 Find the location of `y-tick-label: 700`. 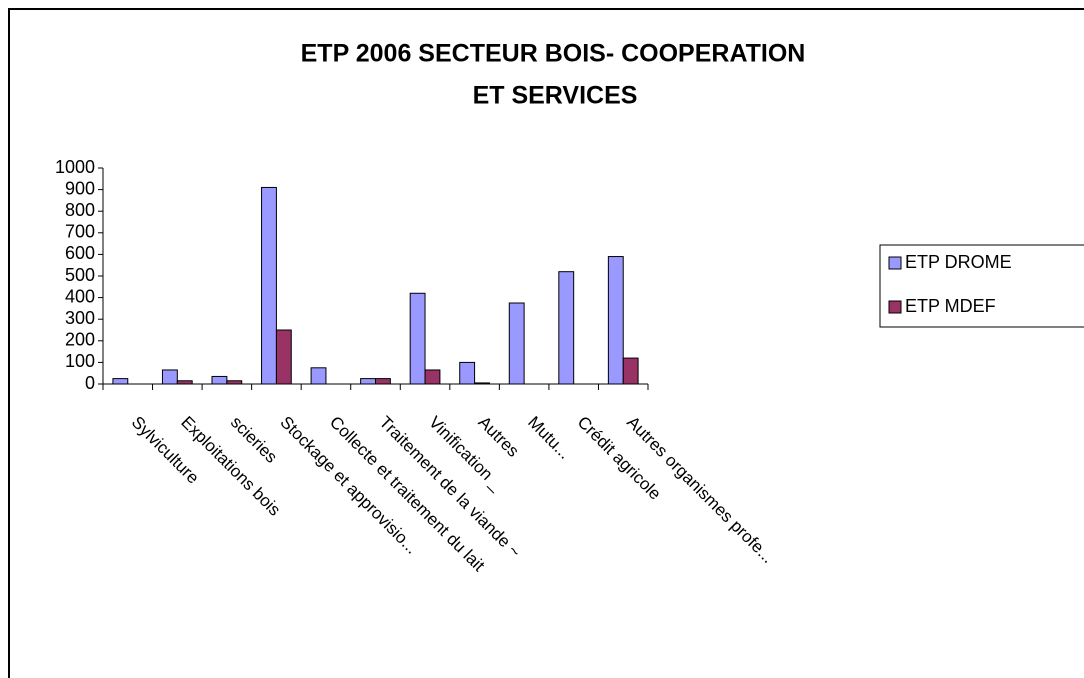

y-tick-label: 700 is located at coordinates (80, 232).